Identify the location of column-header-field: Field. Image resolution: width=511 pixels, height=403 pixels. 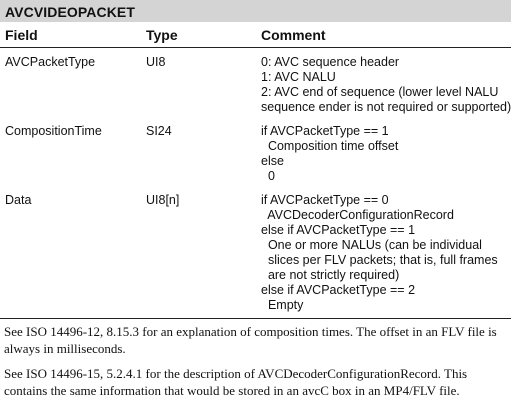
(21, 35).